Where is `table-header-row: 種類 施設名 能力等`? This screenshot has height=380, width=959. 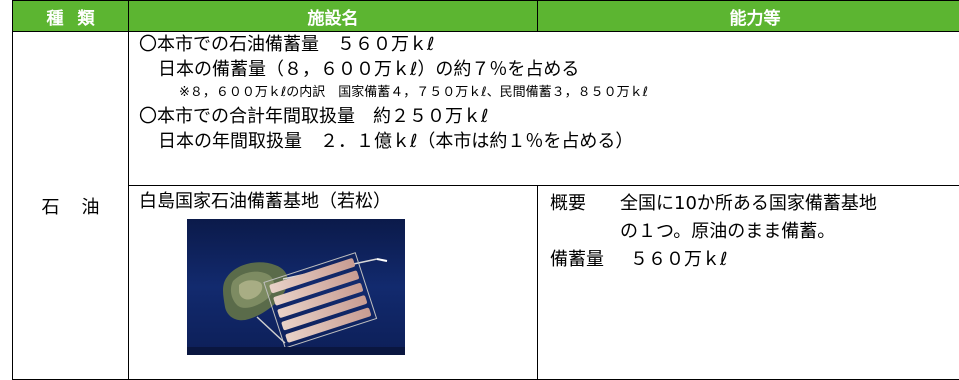 table-header-row: 種類 施設名 能力等 is located at coordinates (486, 16).